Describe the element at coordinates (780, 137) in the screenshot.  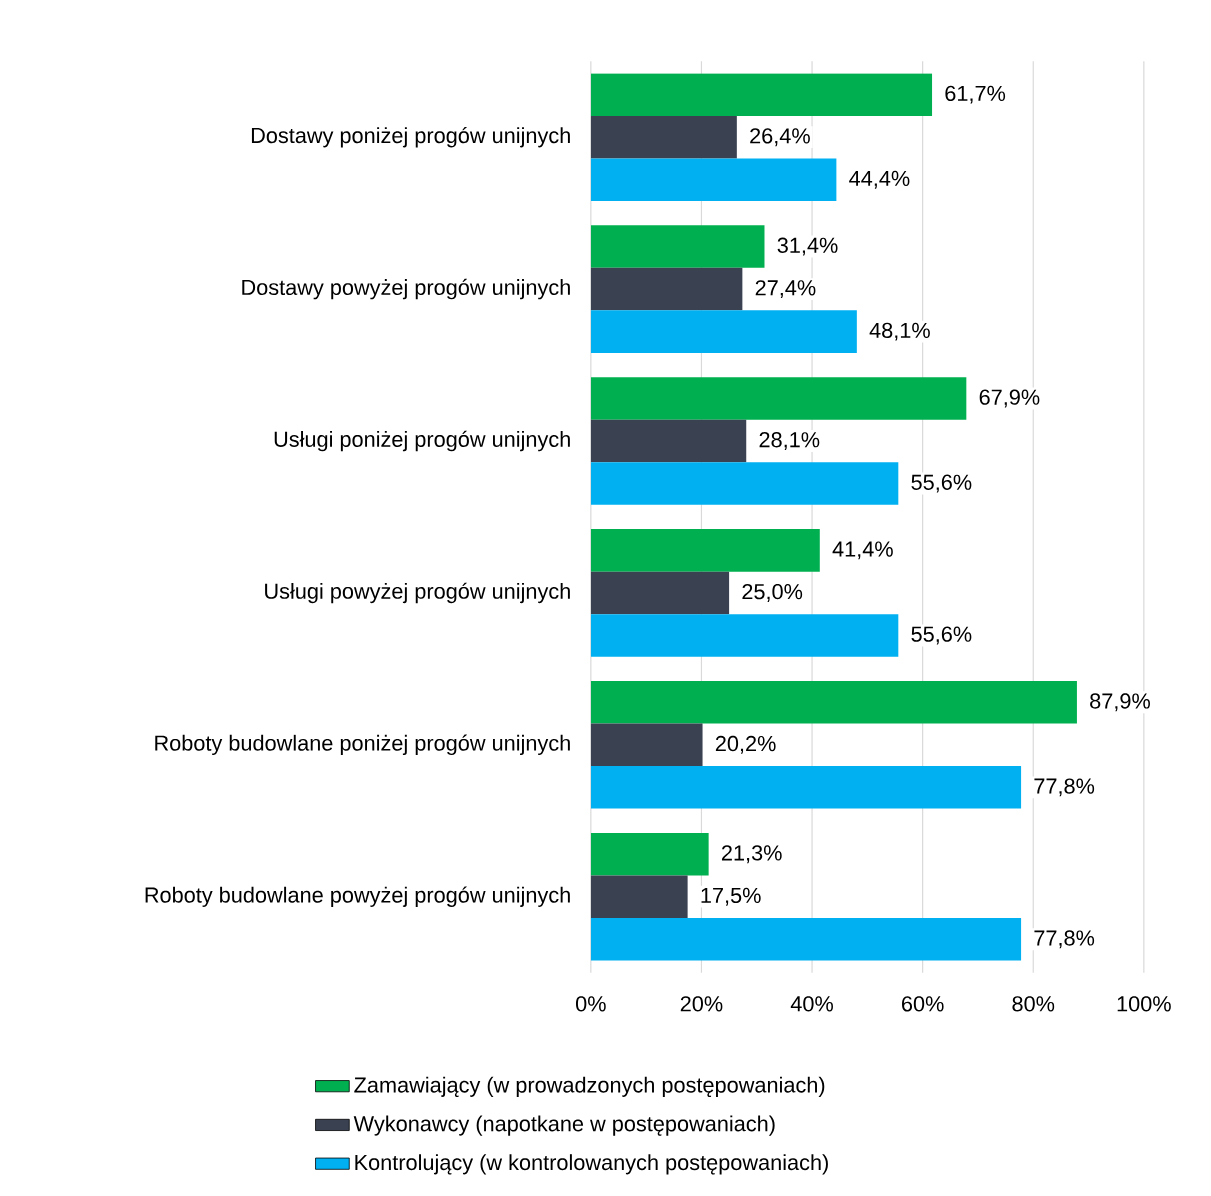
I see `data-label: 26,4%` at that location.